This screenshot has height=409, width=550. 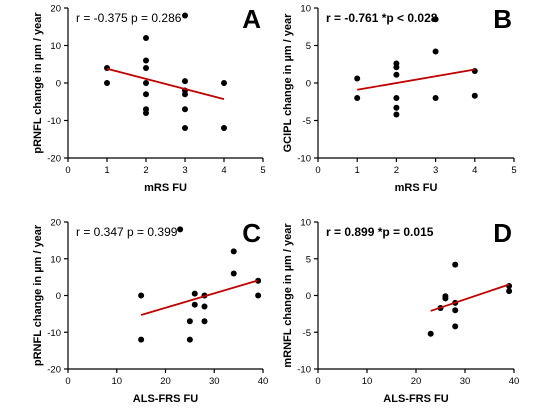 I want to click on panel-letter: D, so click(x=502, y=233).